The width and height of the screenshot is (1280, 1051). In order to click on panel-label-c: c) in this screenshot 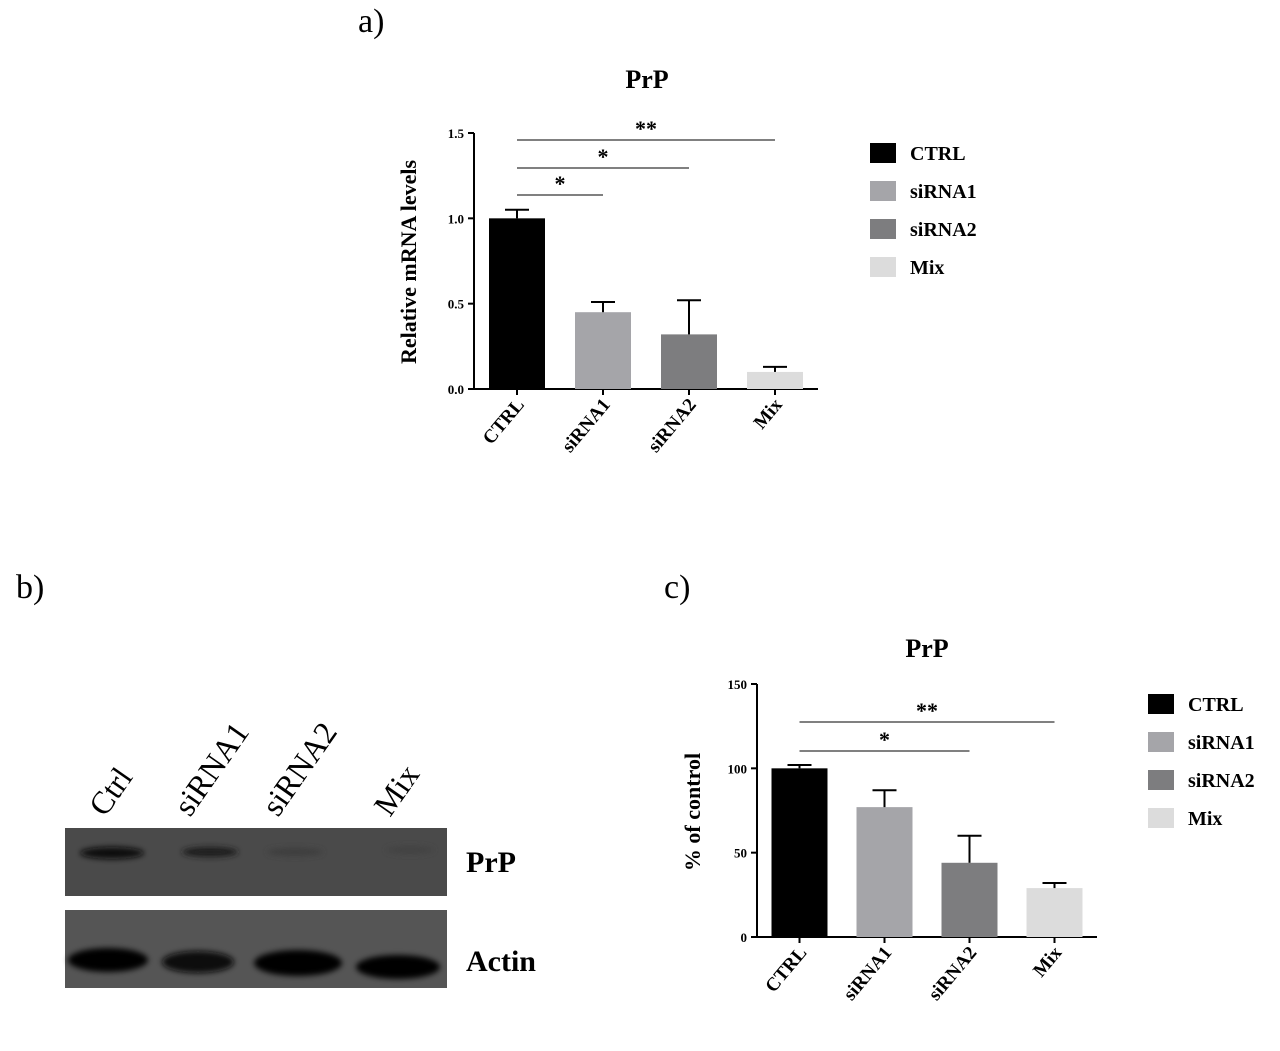, I will do `click(677, 587)`.